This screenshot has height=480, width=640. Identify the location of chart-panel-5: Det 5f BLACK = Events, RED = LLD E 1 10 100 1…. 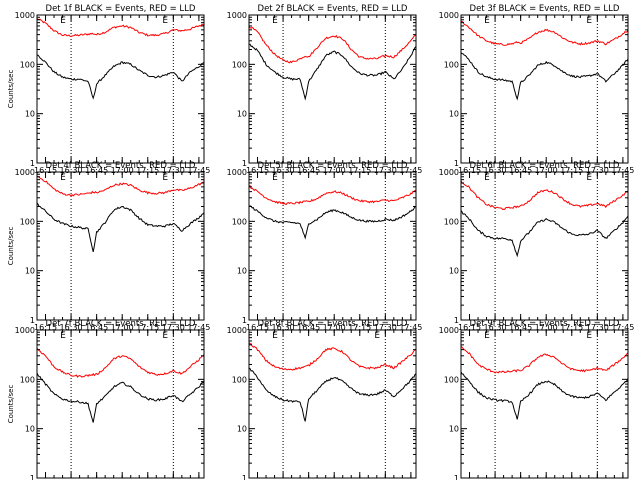
(325, 246).